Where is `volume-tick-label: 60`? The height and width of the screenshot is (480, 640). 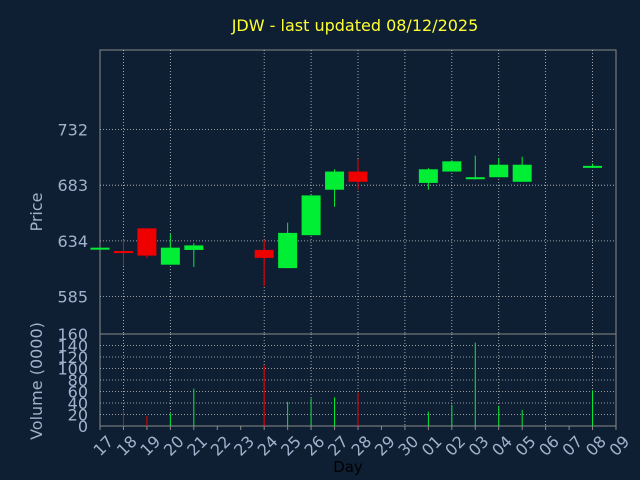
volume-tick-label: 60 is located at coordinates (78, 392).